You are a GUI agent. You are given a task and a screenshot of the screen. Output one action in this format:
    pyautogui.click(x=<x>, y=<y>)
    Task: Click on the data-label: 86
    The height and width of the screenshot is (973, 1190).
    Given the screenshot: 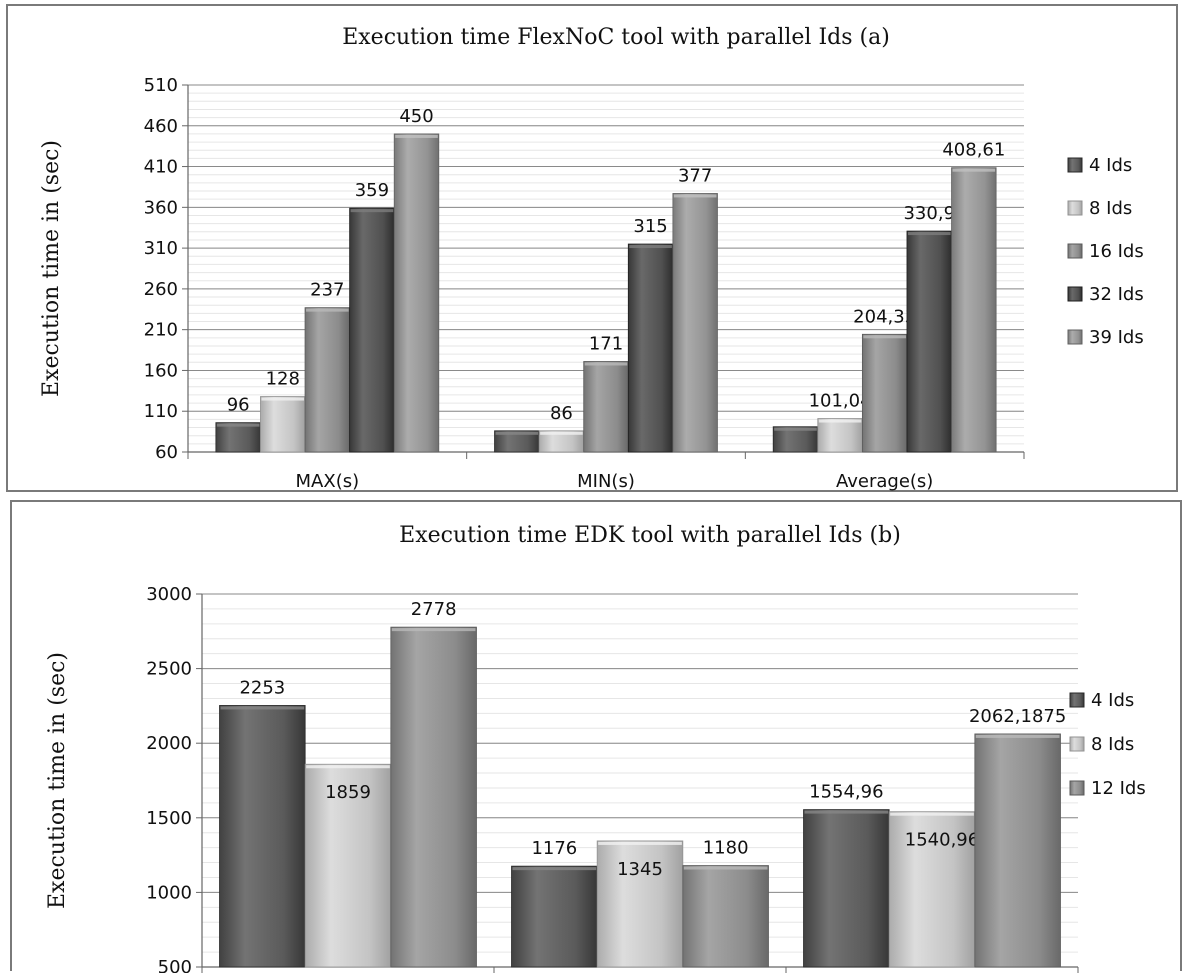 What is the action you would take?
    pyautogui.click(x=561, y=413)
    